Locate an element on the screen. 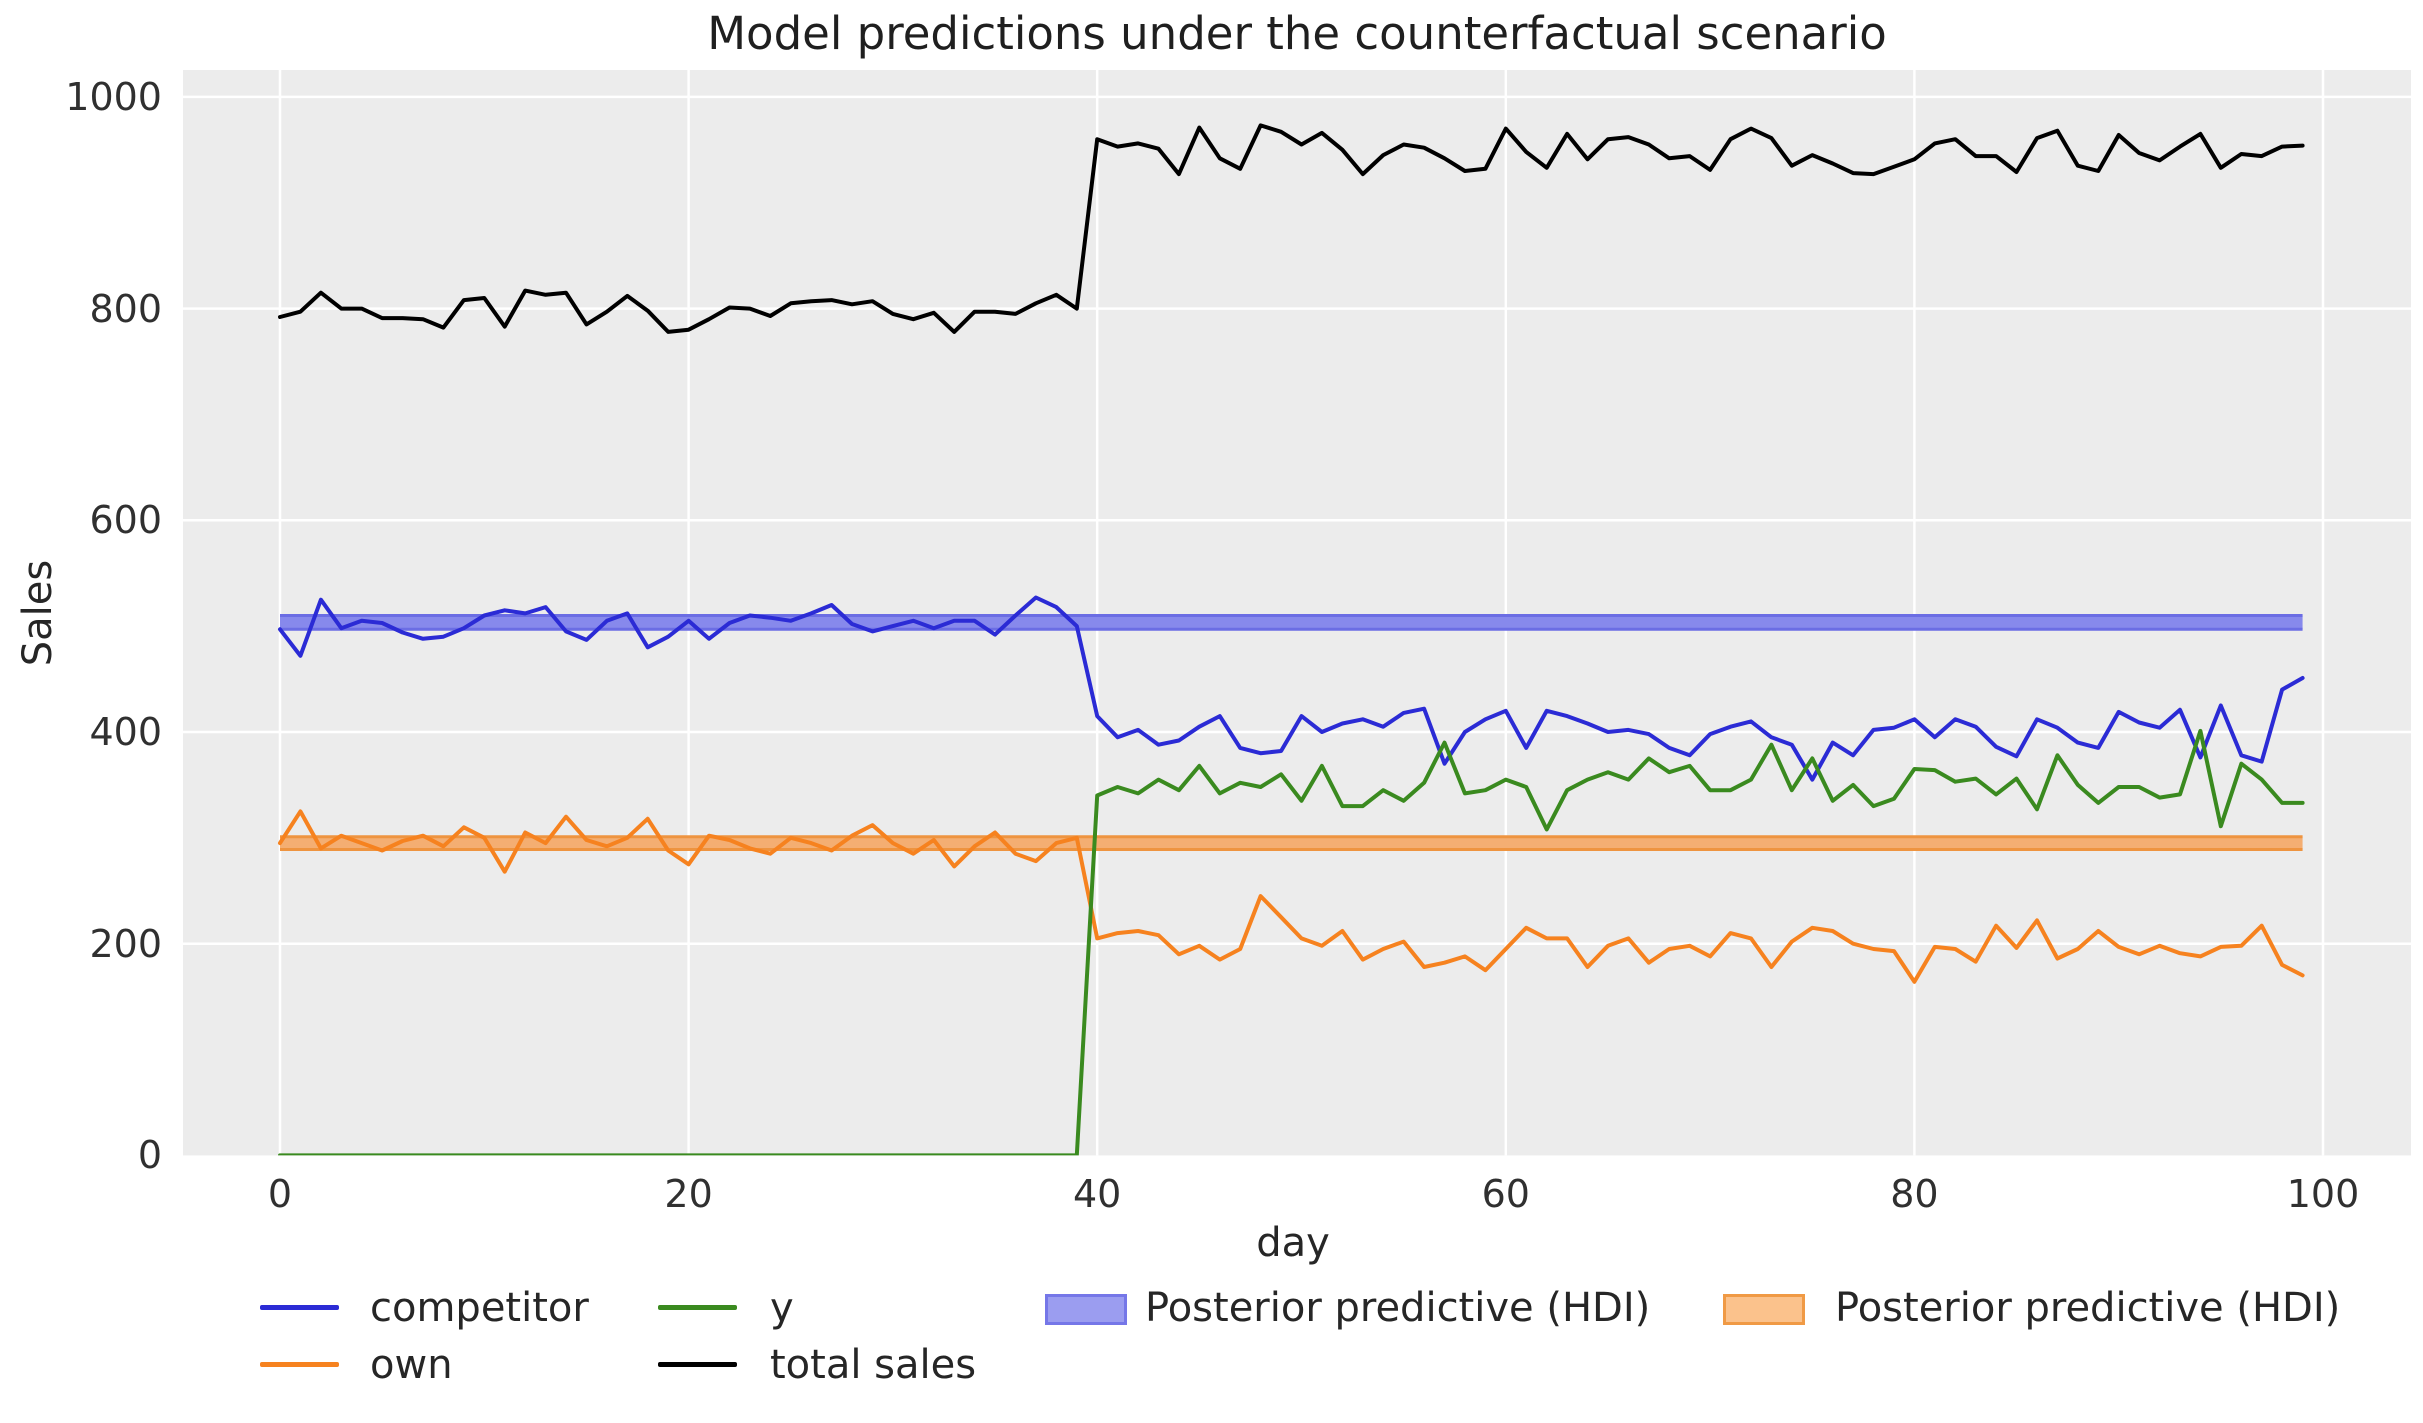  series-line-own is located at coordinates (1291, 896).